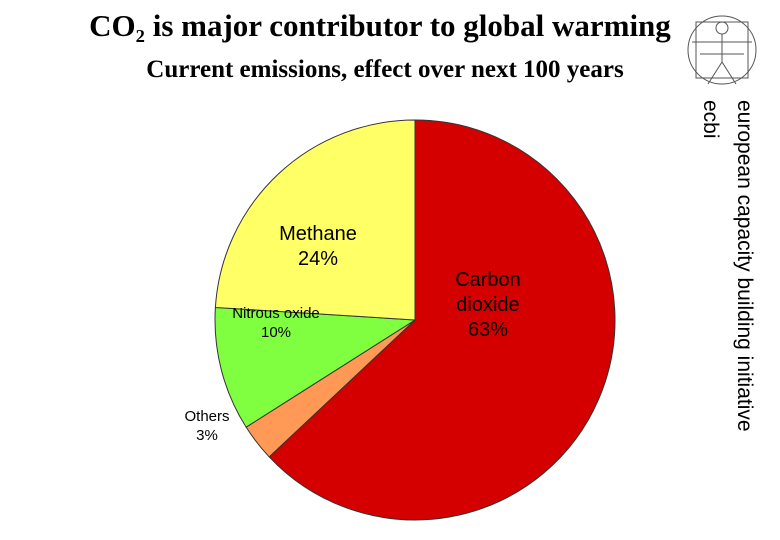  What do you see at coordinates (488, 292) in the screenshot?
I see `slice-name: Carbon dioxide` at bounding box center [488, 292].